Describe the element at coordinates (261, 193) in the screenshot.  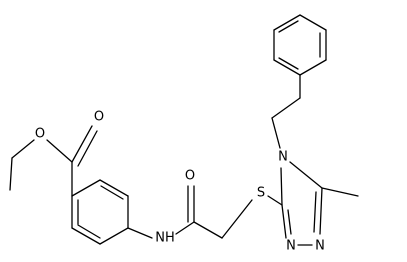
I see `atom-label: S` at that location.